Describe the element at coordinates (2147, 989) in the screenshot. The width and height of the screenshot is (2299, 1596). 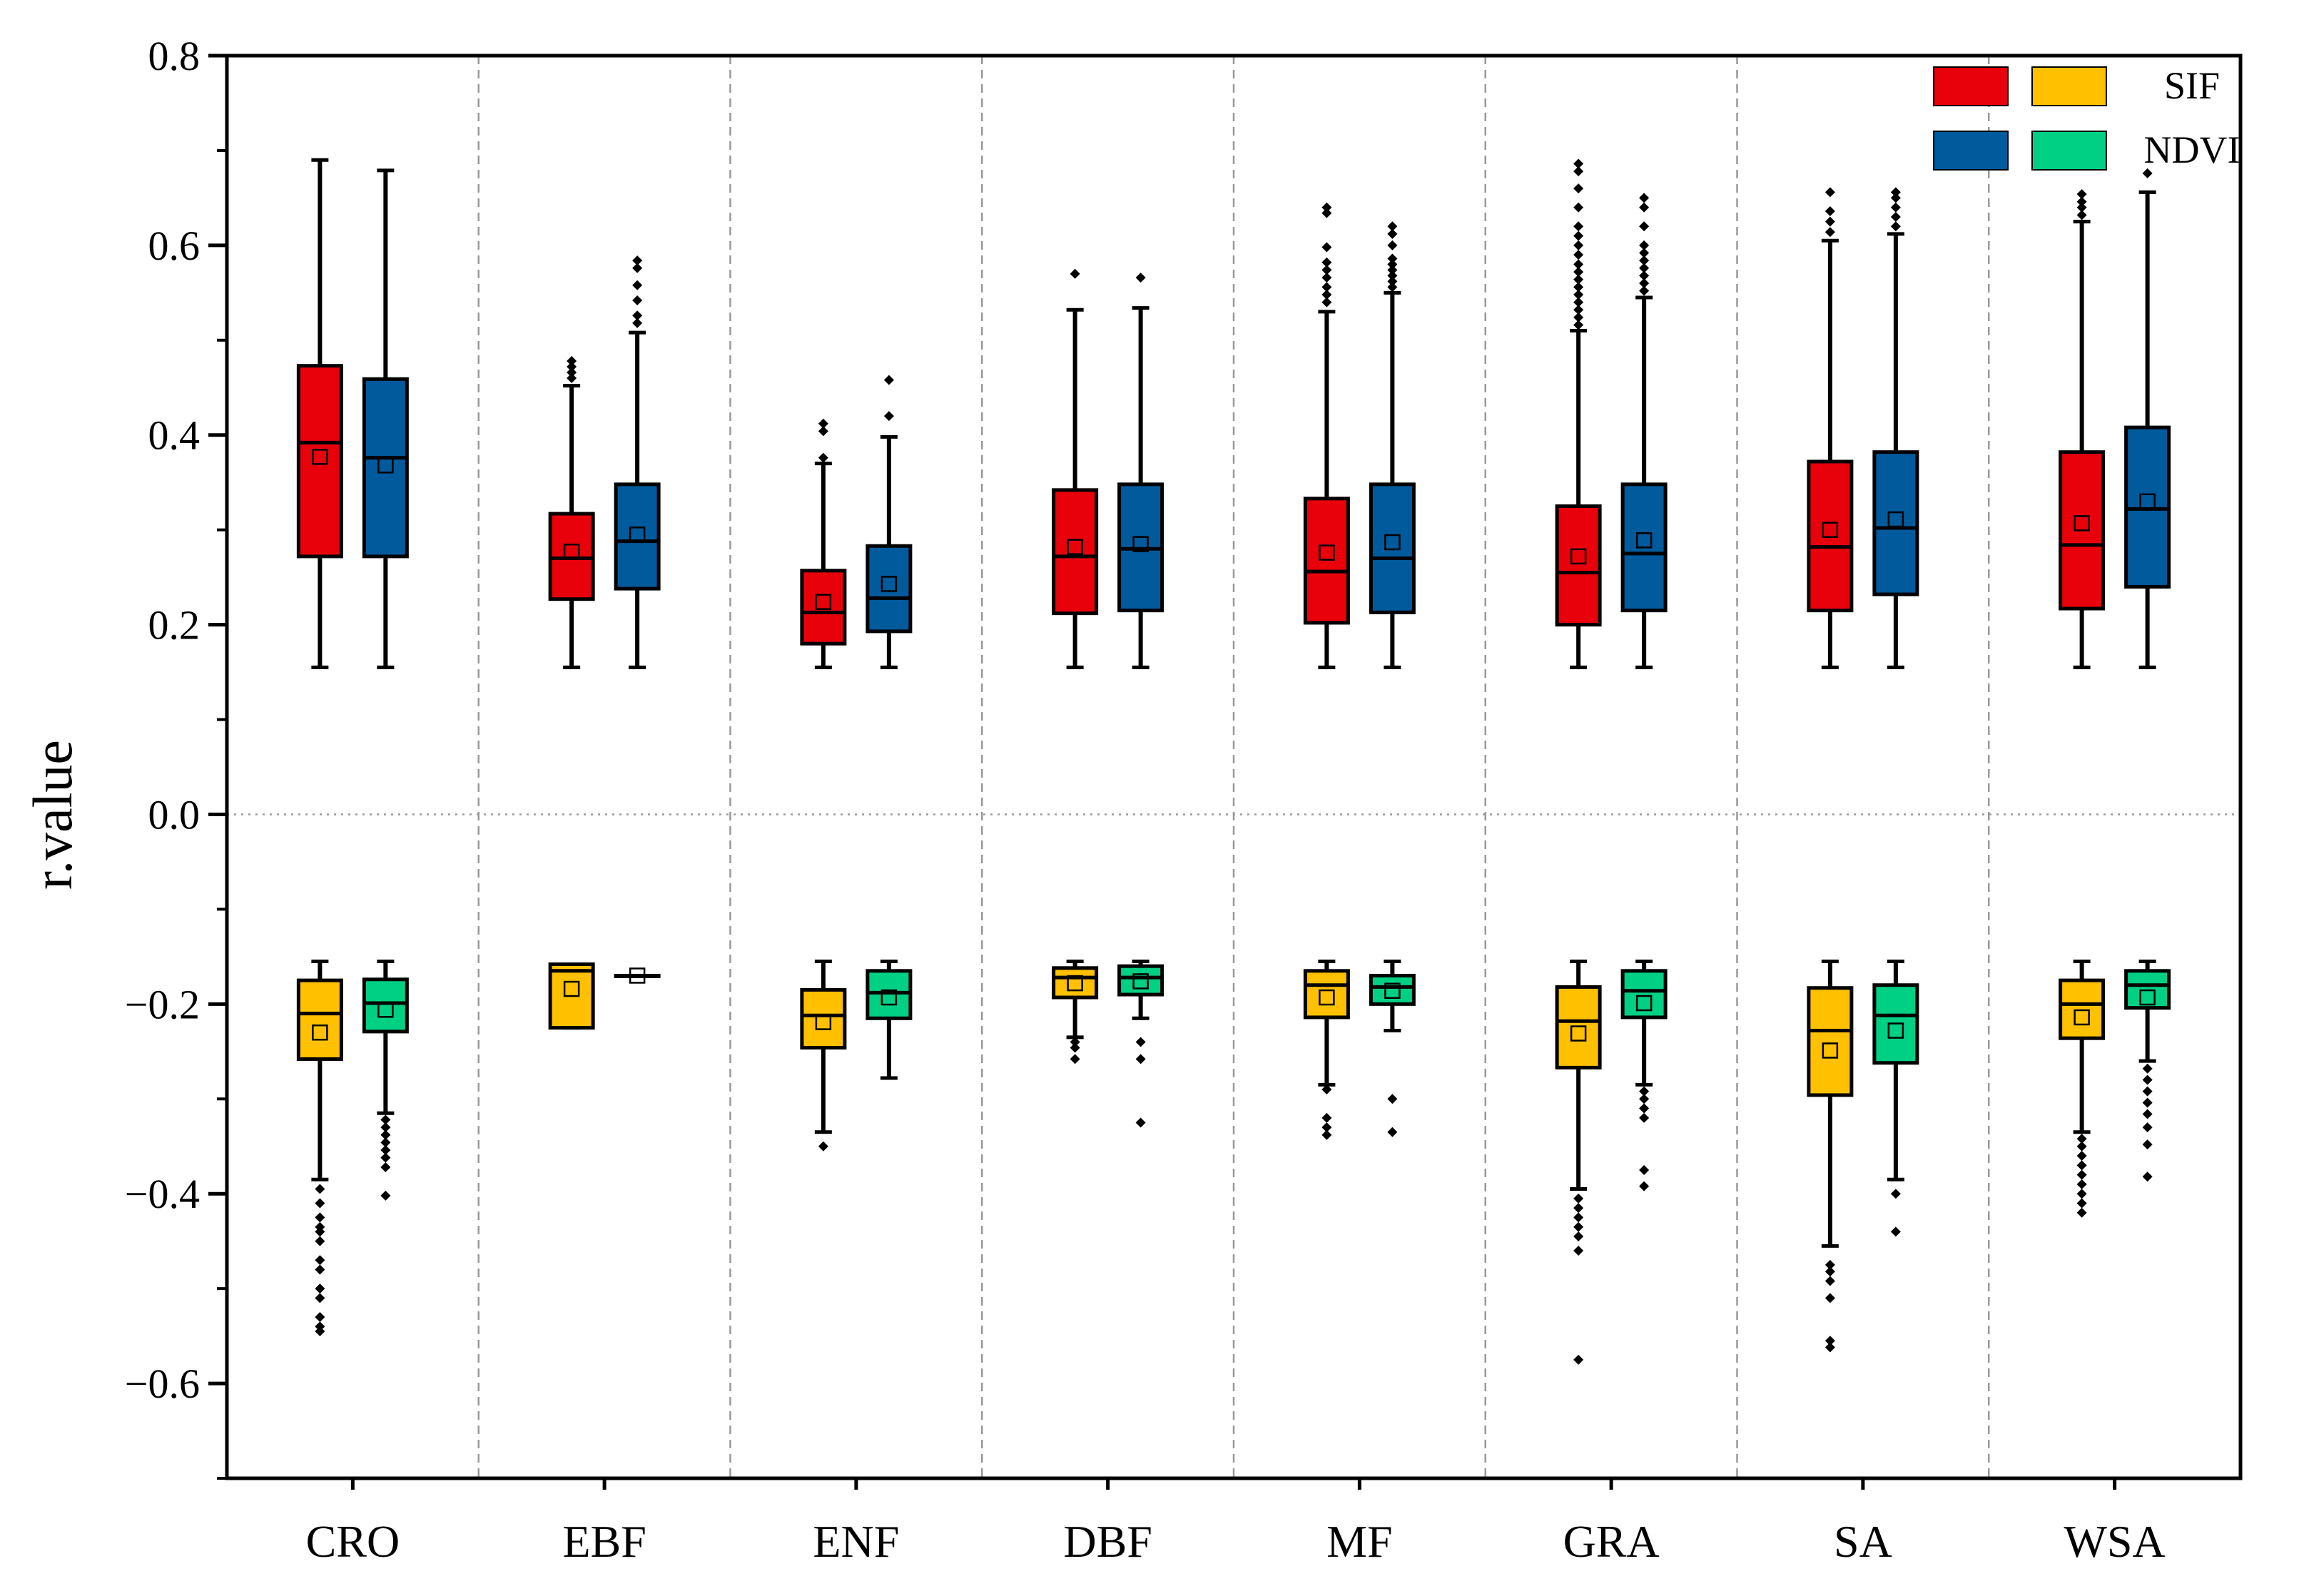
I see `box-ndvi-negative-wsa-iqr-box` at that location.